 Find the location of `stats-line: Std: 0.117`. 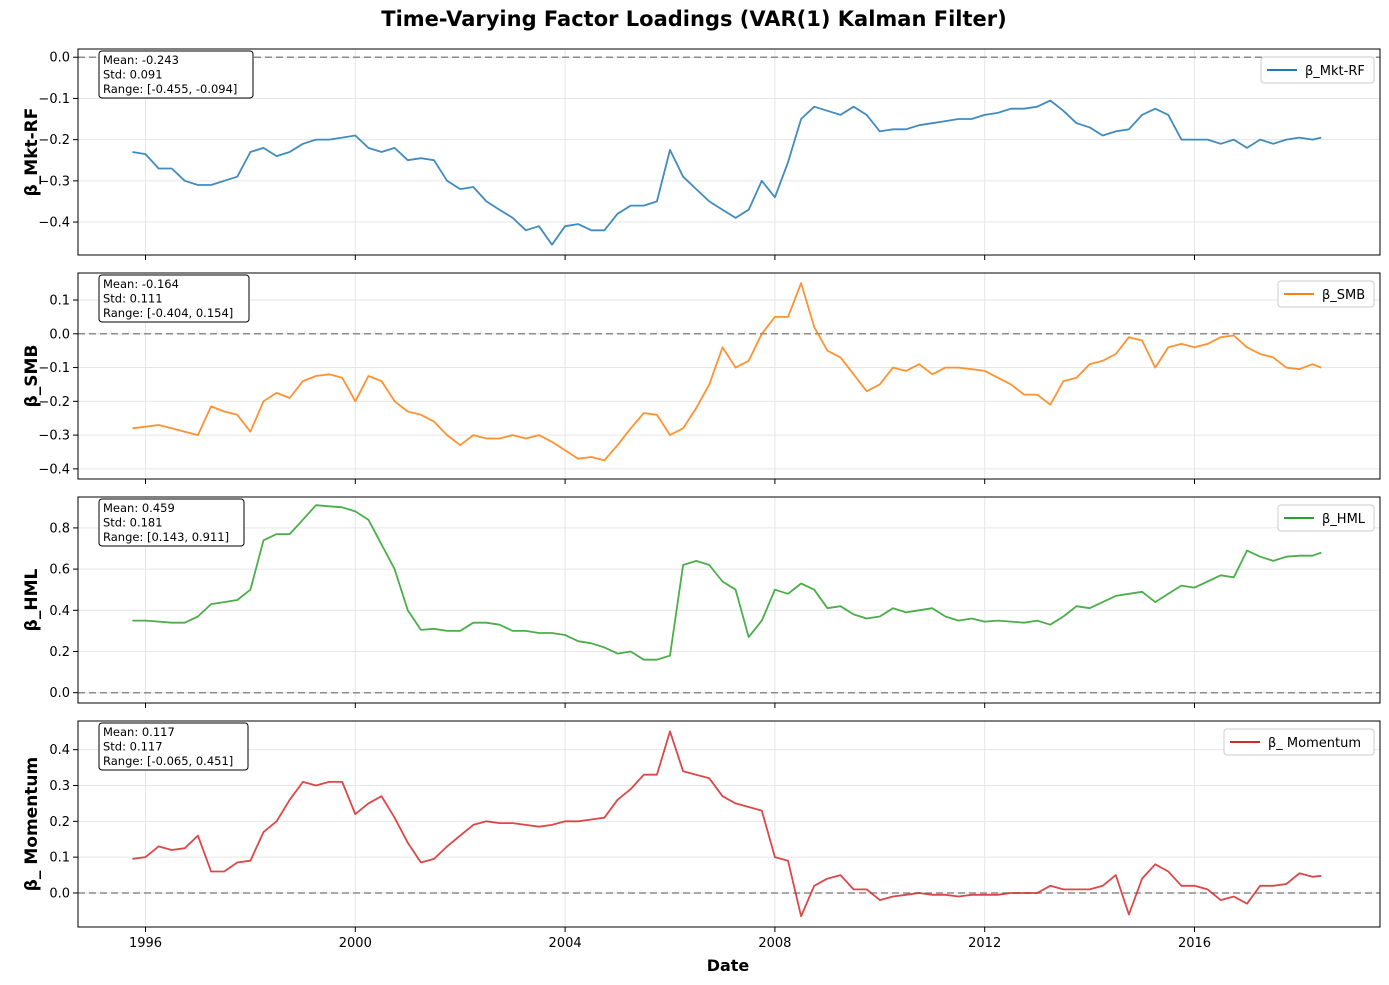

stats-line: Std: 0.117 is located at coordinates (133, 747).